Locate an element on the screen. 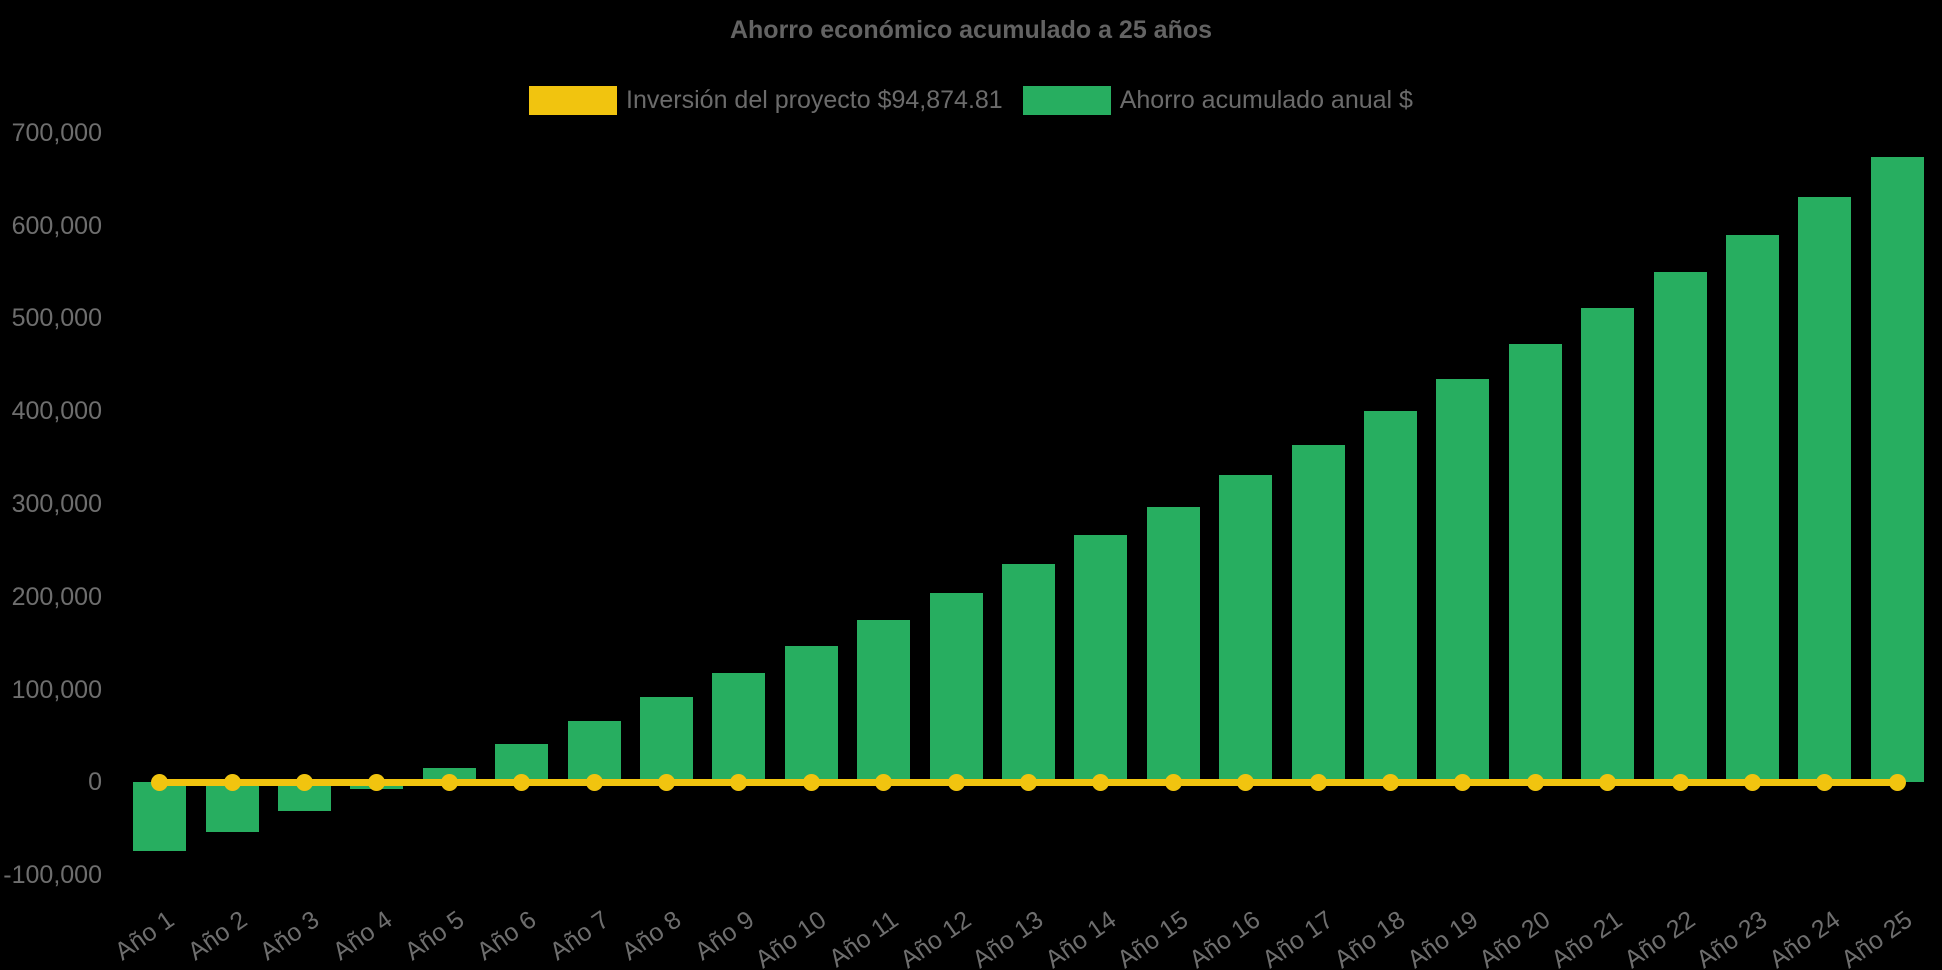  x-axis-label: Año 7 is located at coordinates (579, 935).